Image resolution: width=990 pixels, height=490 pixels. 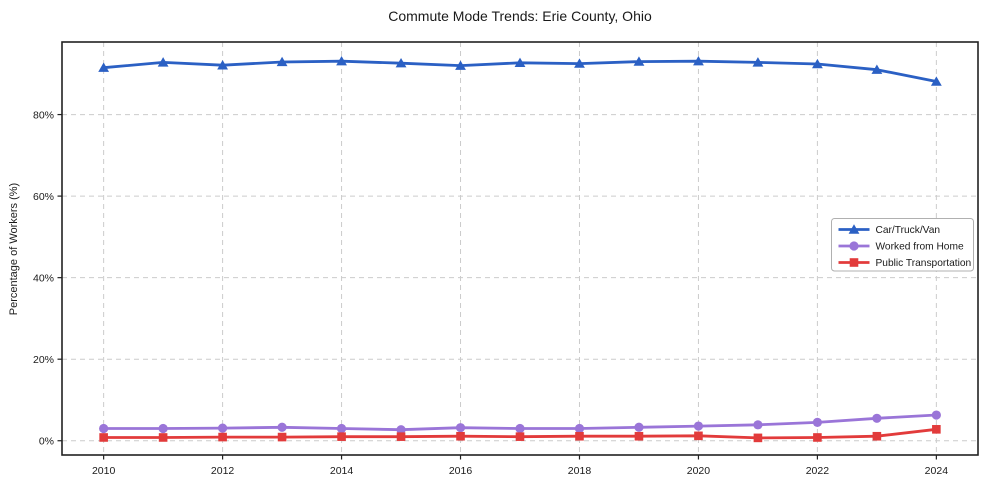 I want to click on legend-triangle-marker, so click(x=854, y=229).